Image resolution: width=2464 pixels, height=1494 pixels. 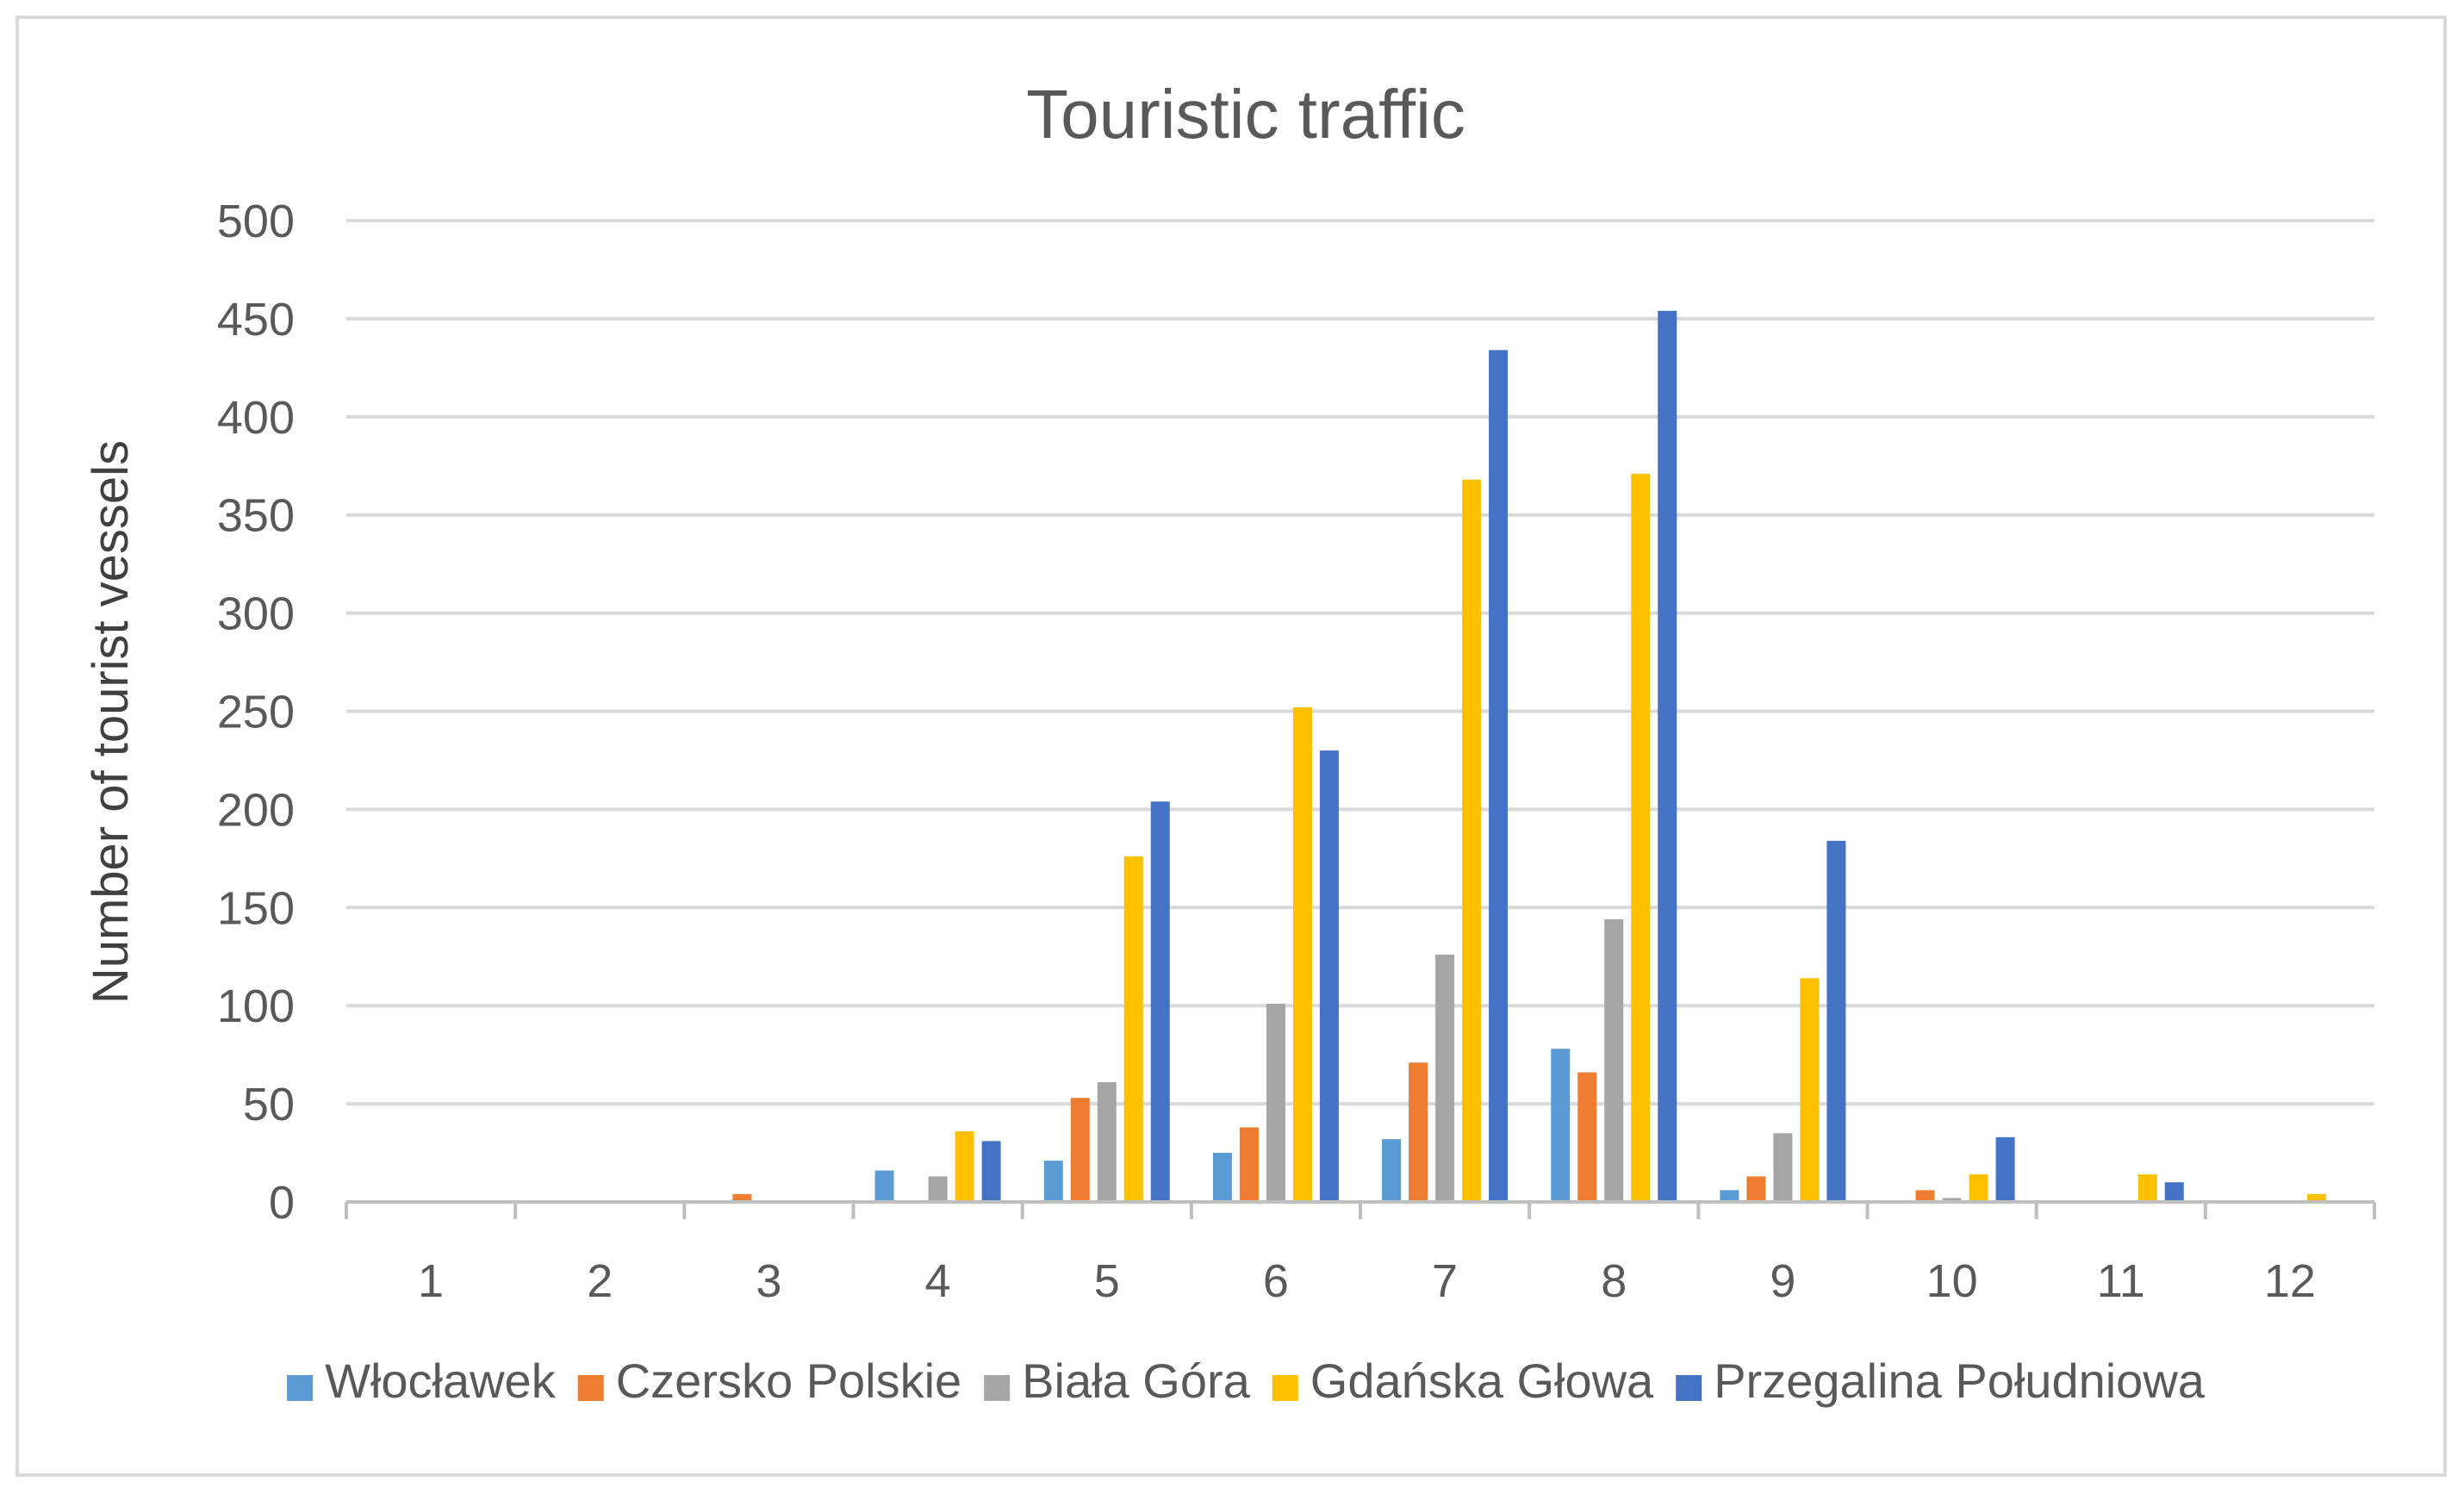 I want to click on legend-item: Gdańska Głowa, so click(x=1463, y=1381).